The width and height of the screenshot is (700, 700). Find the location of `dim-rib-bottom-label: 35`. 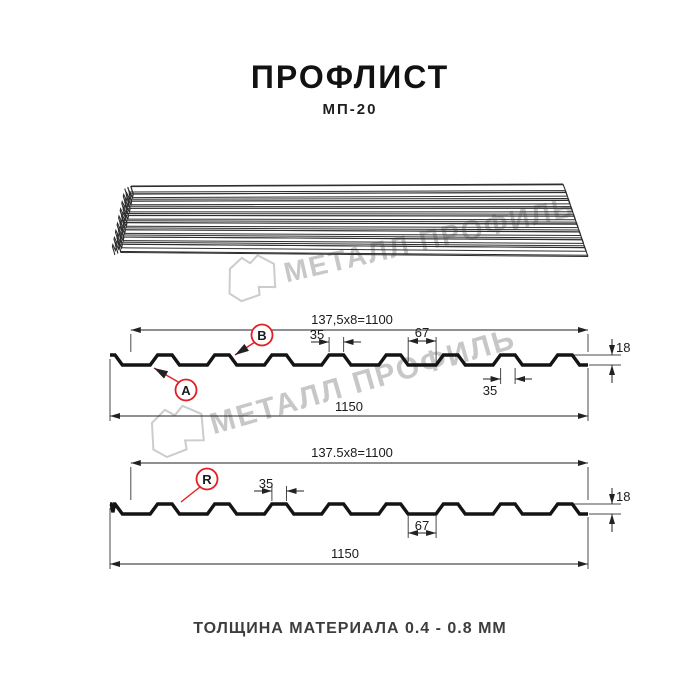

dim-rib-bottom-label: 35 is located at coordinates (490, 390).